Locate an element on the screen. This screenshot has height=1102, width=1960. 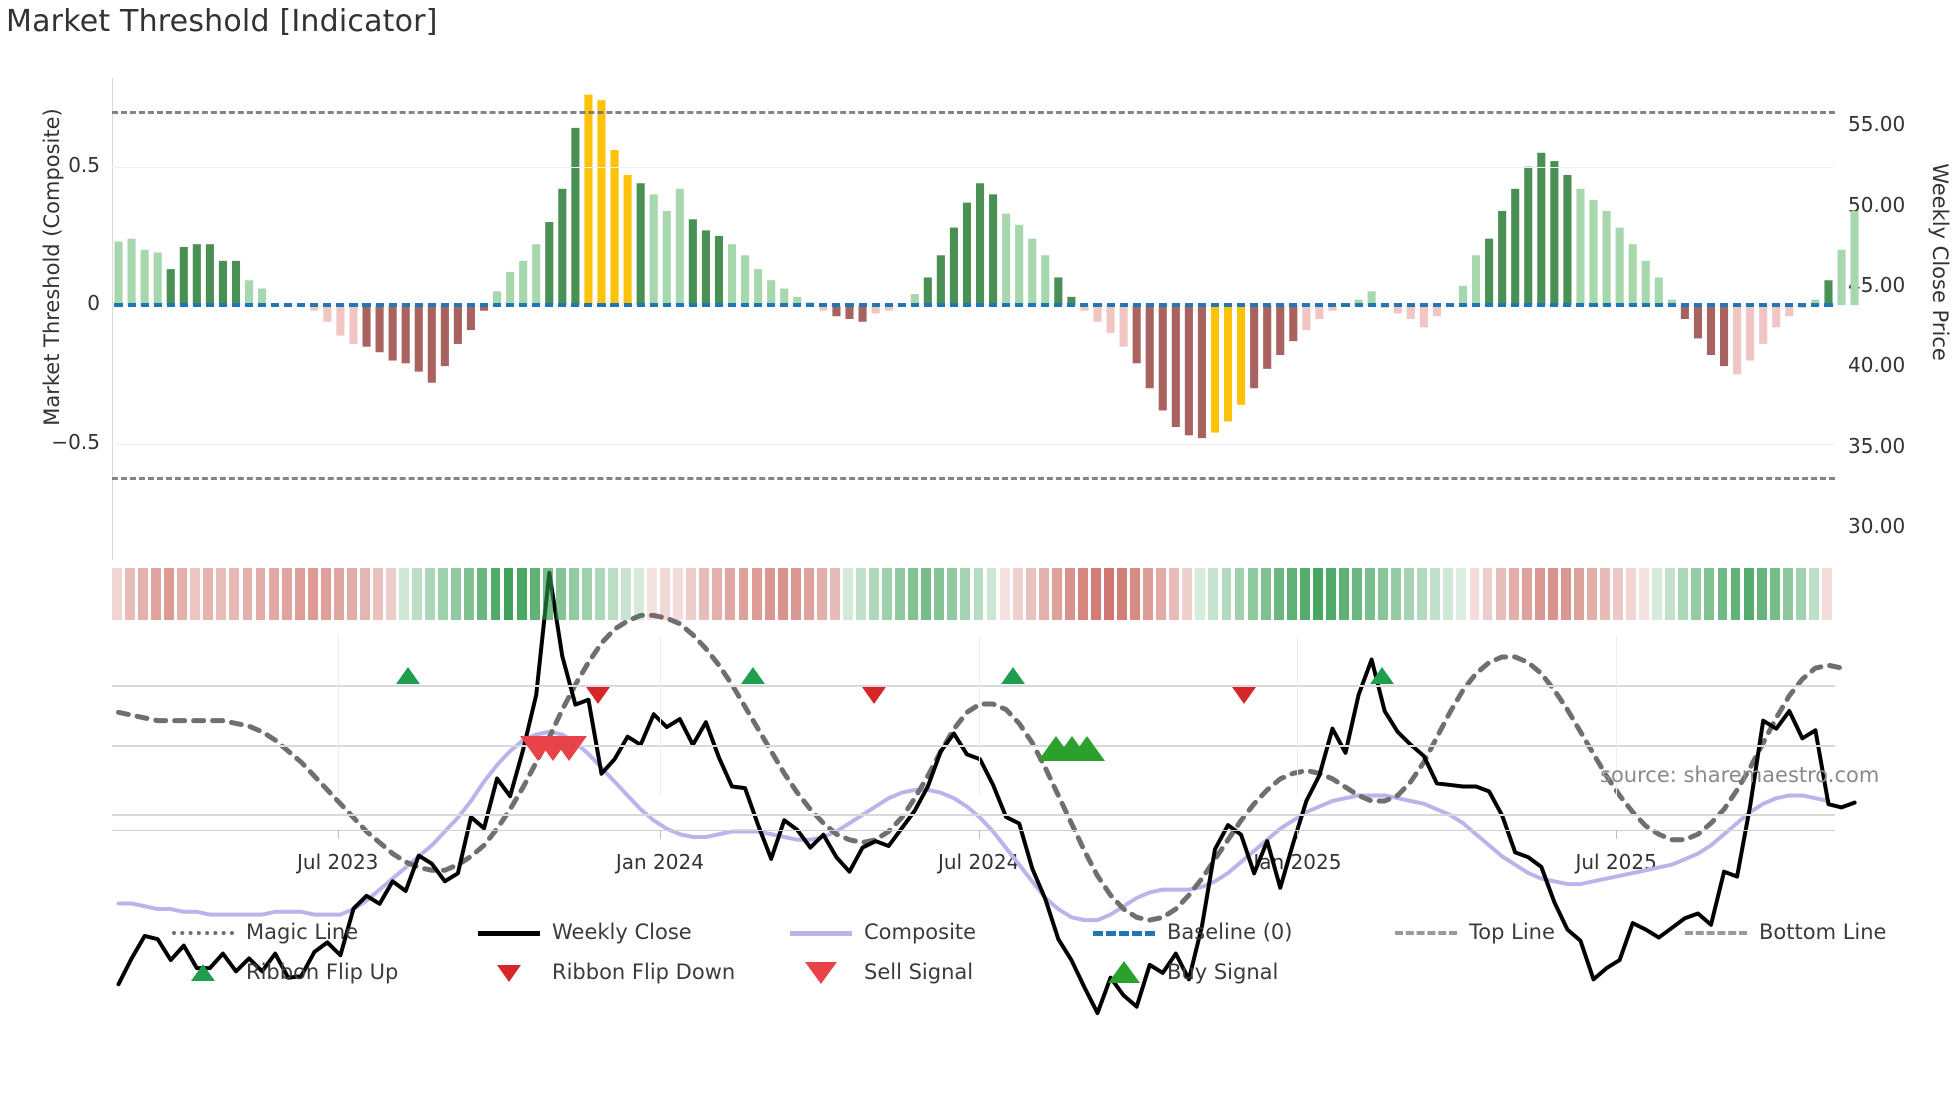
legend-item-magic-line: Magic Line is located at coordinates (265, 932).